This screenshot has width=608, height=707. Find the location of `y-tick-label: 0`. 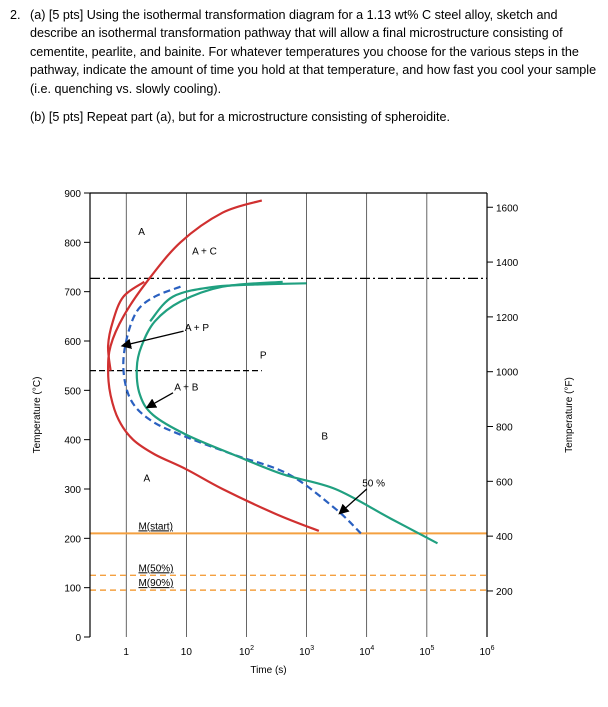

y-tick-label: 0 is located at coordinates (78, 638).